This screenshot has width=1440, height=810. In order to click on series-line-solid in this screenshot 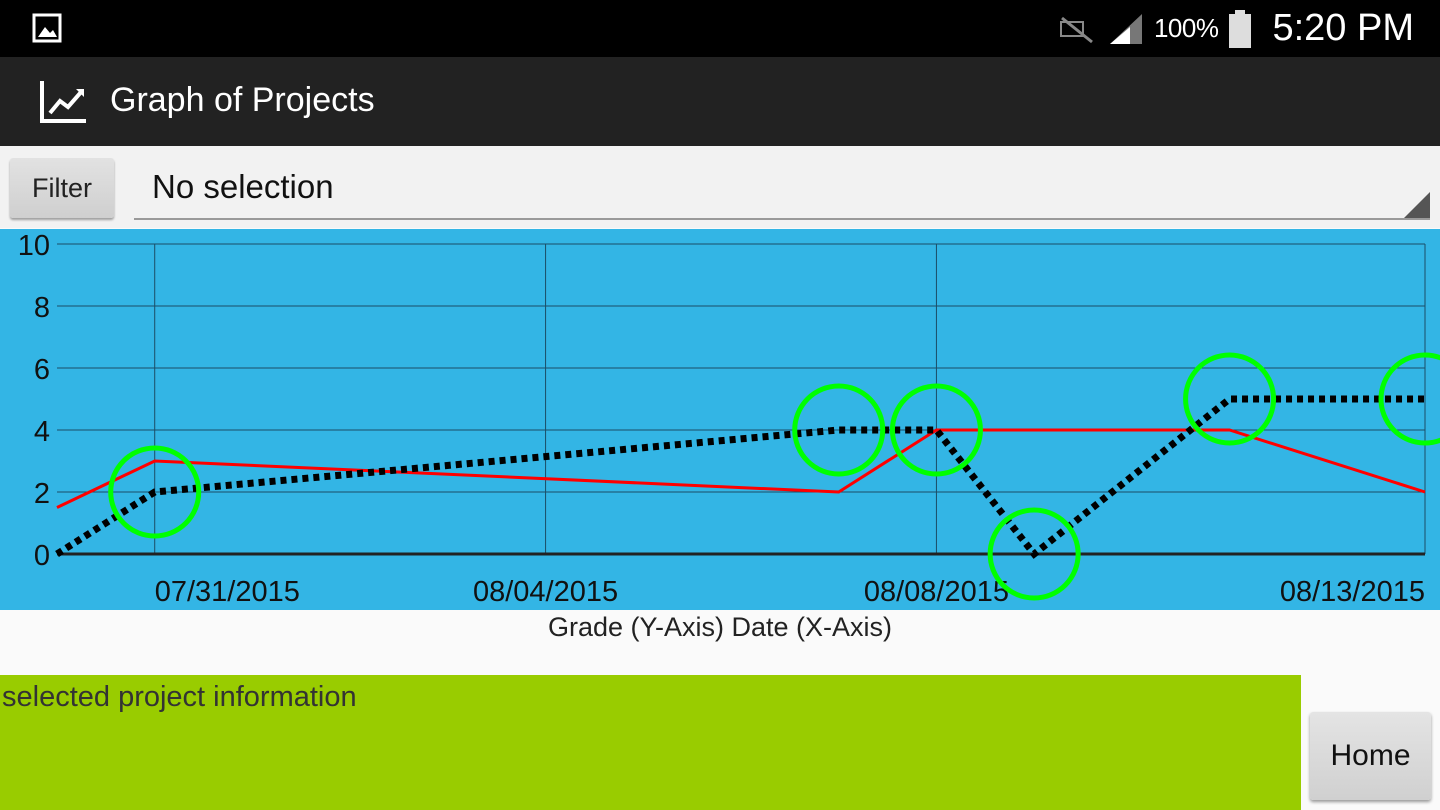, I will do `click(741, 468)`.